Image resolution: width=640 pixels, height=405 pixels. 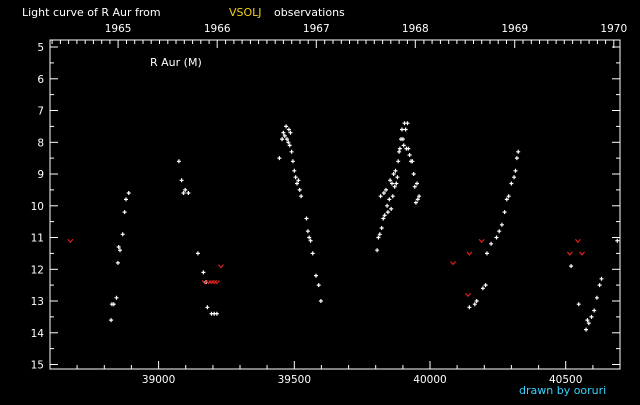 What do you see at coordinates (562, 390) in the screenshot?
I see `credit-text: drawn by ooruri` at bounding box center [562, 390].